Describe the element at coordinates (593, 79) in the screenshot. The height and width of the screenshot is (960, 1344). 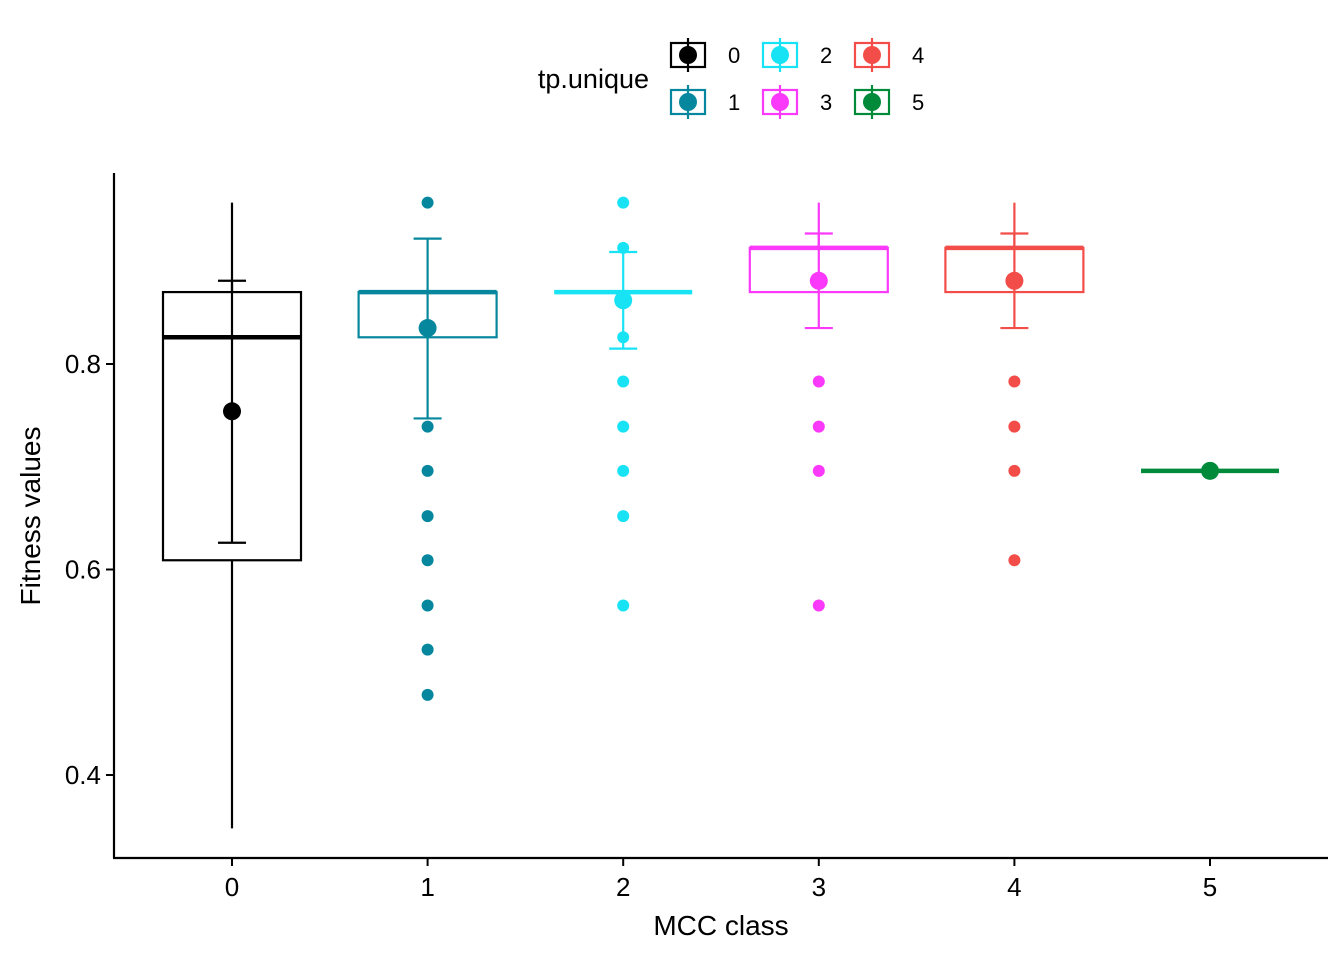
I see `legend-title: tp.unique` at that location.